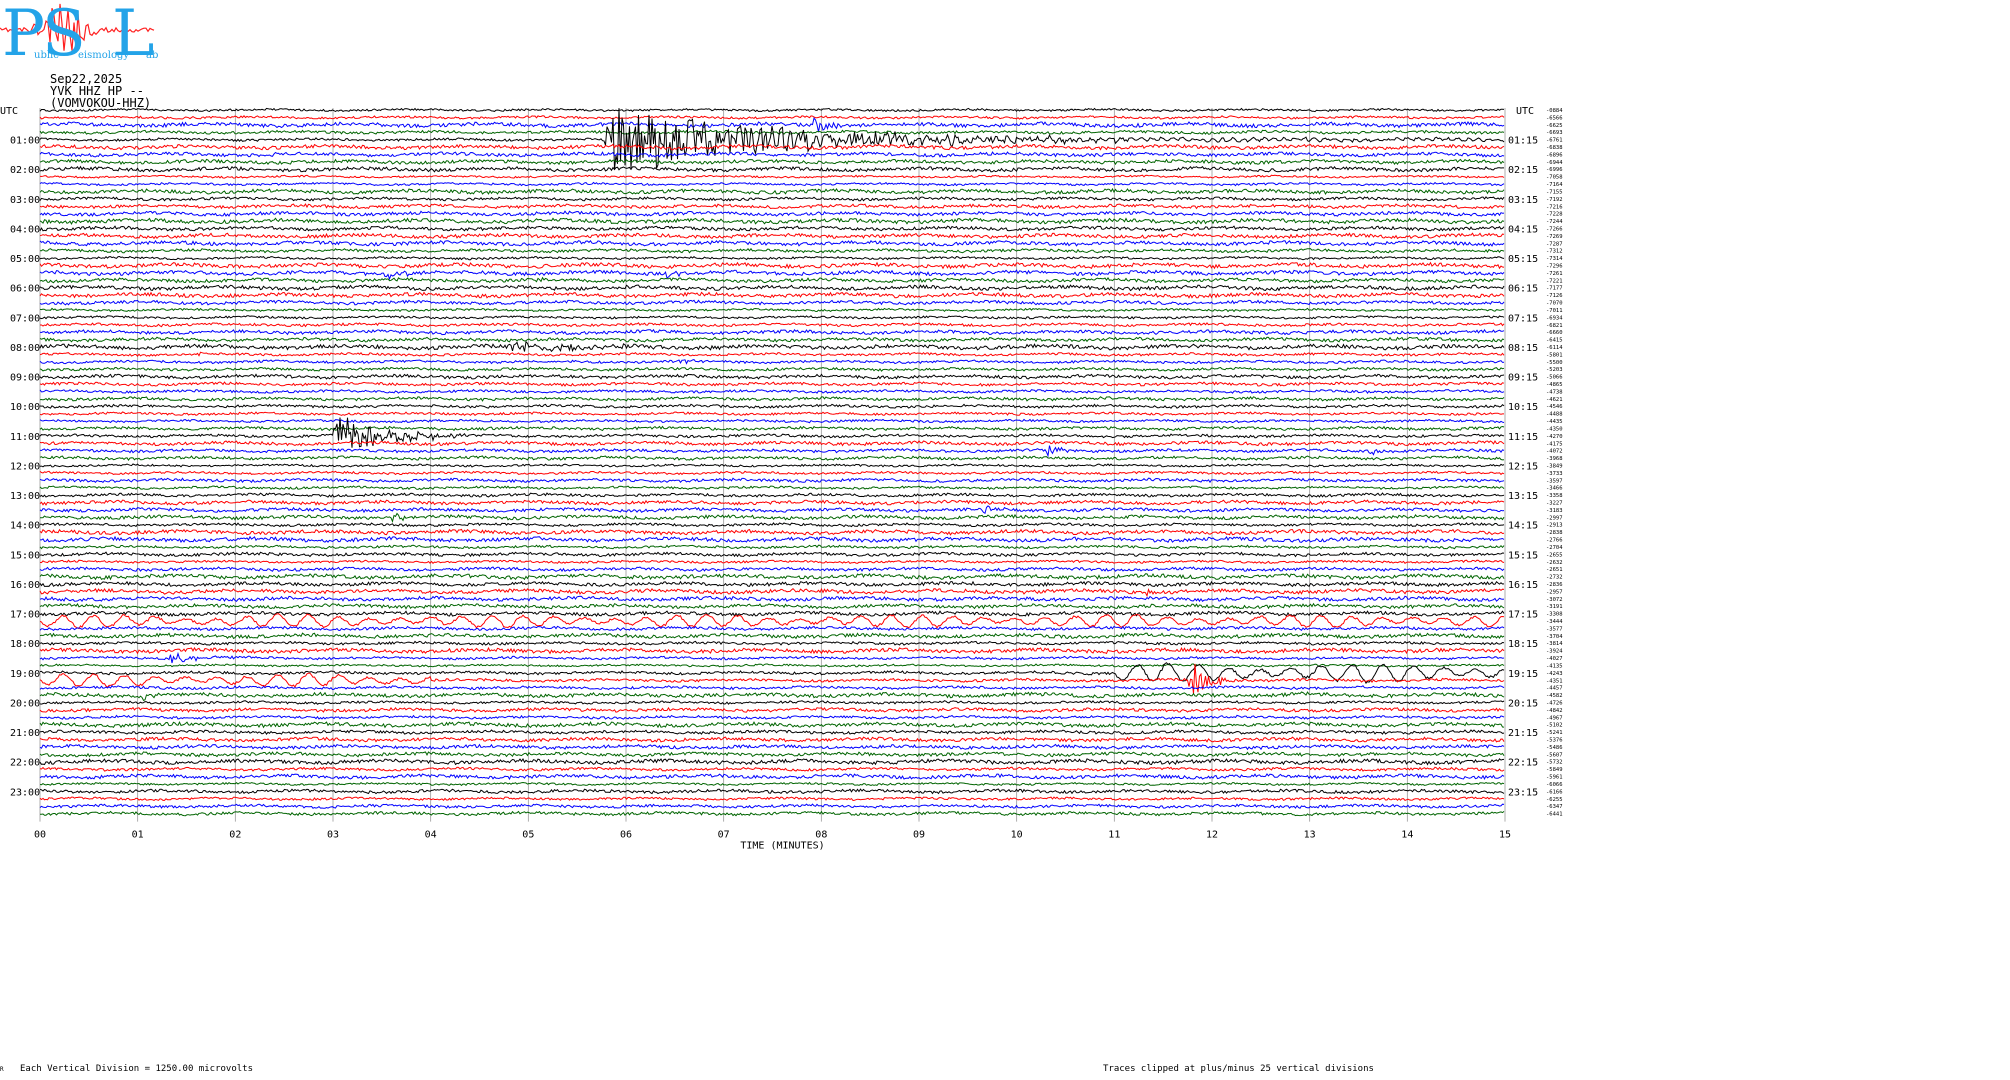 This screenshot has height=1080, width=2010. Describe the element at coordinates (40, 835) in the screenshot. I see `x-tick-label: 00` at that location.